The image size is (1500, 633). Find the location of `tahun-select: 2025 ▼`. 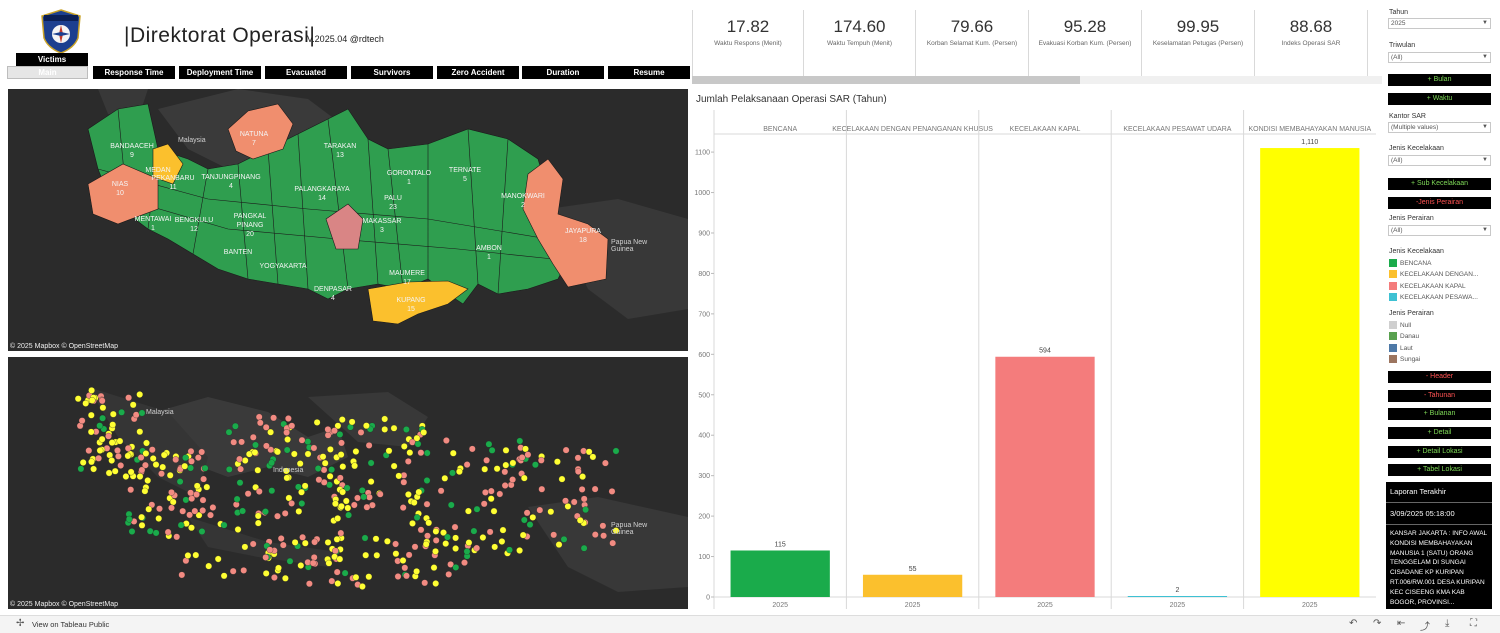

tahun-select: 2025 ▼ is located at coordinates (1439, 23).